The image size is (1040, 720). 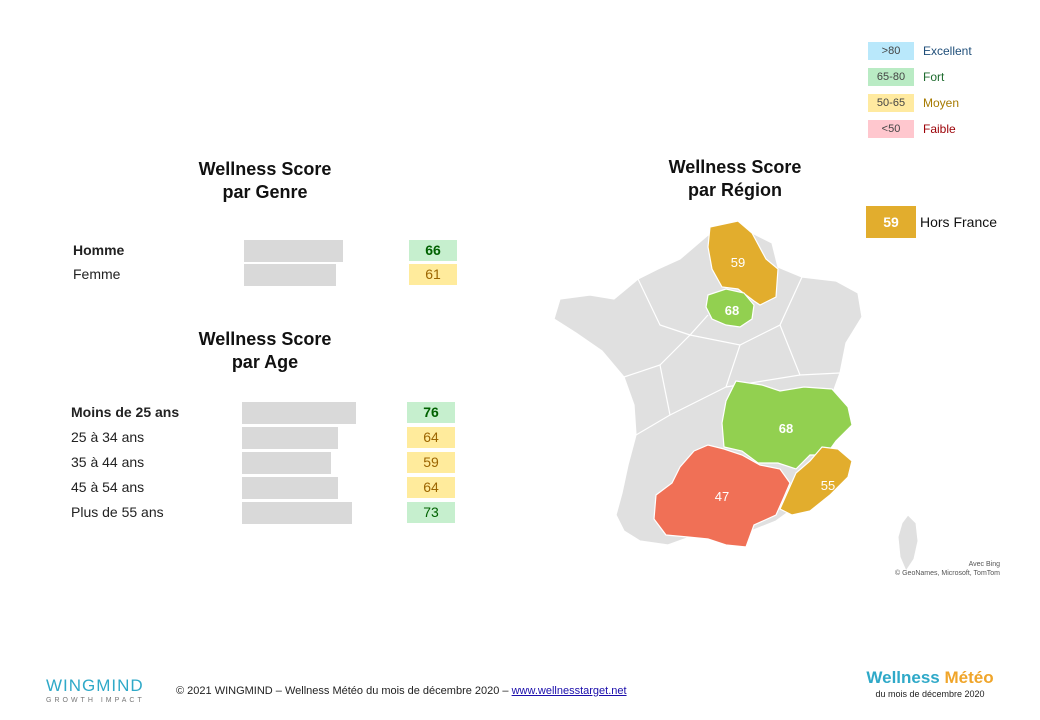 I want to click on legend-label: Fort, so click(x=934, y=77).